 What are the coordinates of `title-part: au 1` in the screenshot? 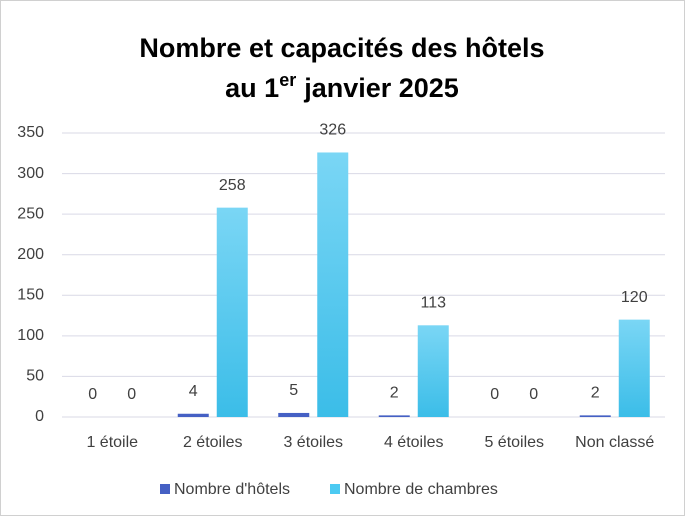 It's located at (252, 88).